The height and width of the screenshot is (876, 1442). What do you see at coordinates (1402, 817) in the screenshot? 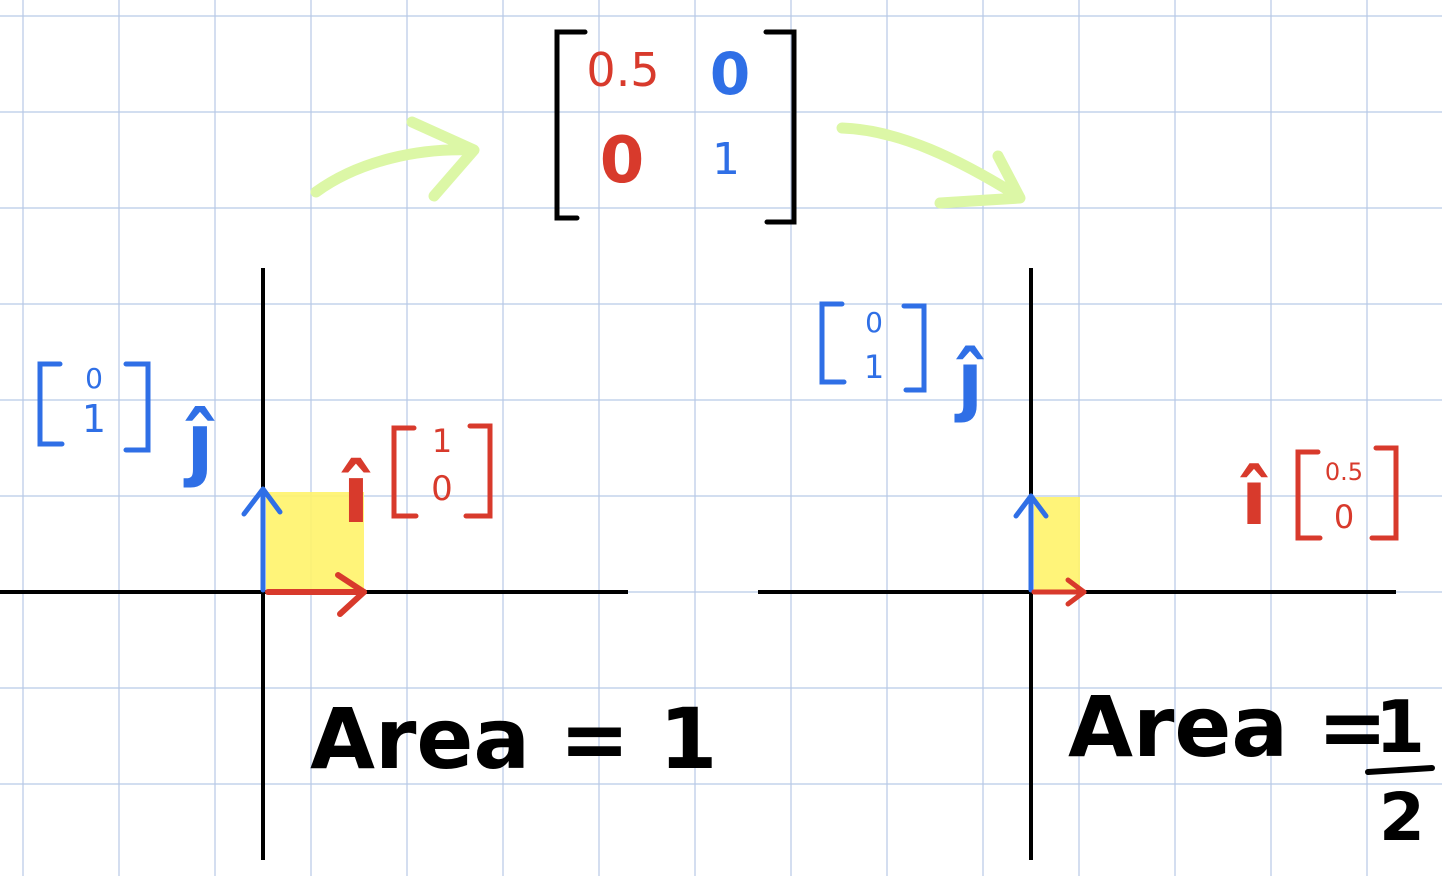
I see `right-area-denominator: 2` at bounding box center [1402, 817].